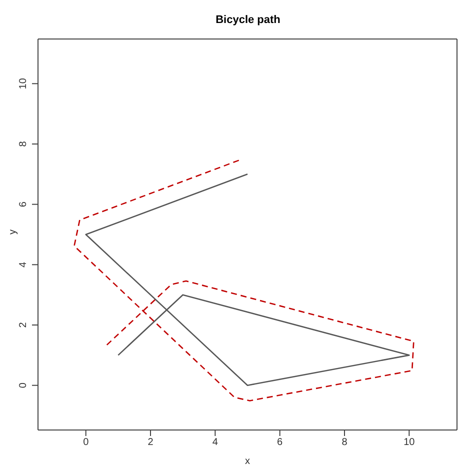  I want to click on chart-title: Bicycle path, so click(248, 20).